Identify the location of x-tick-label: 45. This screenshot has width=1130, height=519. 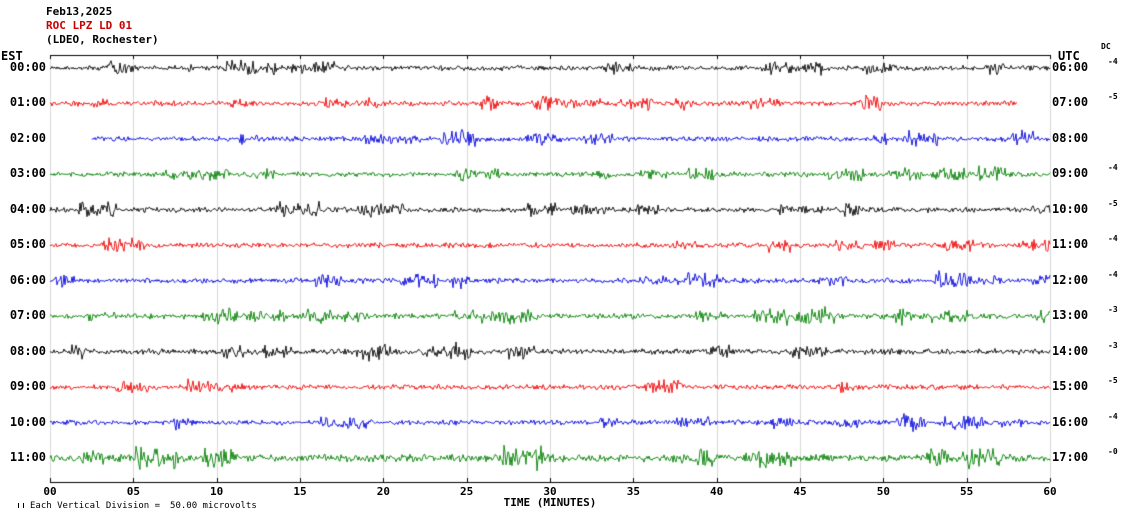
(800, 491).